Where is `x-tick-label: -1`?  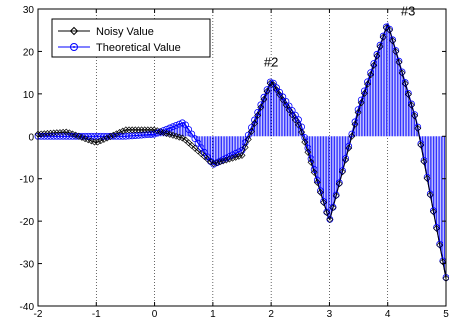
x-tick-label: -1 is located at coordinates (96, 314).